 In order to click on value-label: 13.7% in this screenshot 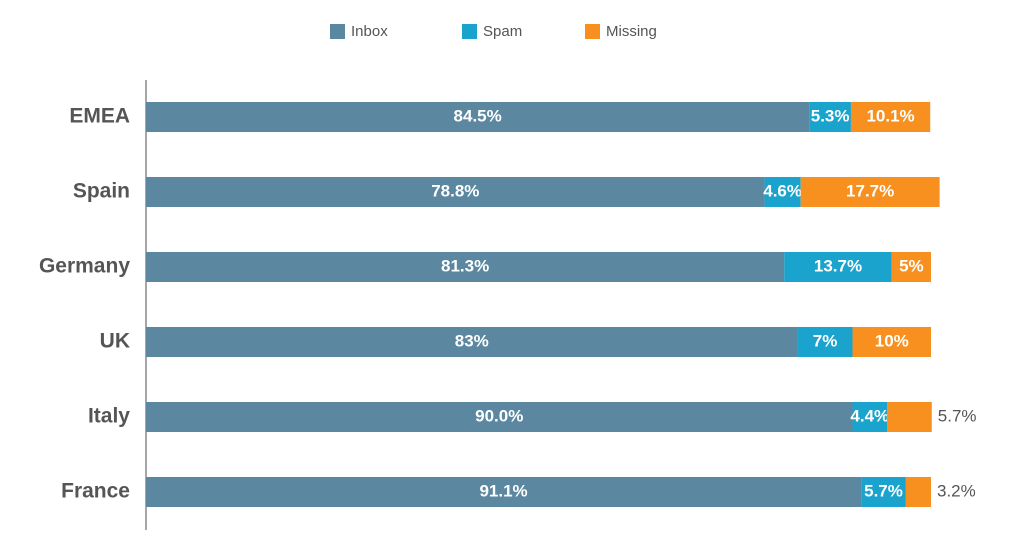, I will do `click(838, 265)`.